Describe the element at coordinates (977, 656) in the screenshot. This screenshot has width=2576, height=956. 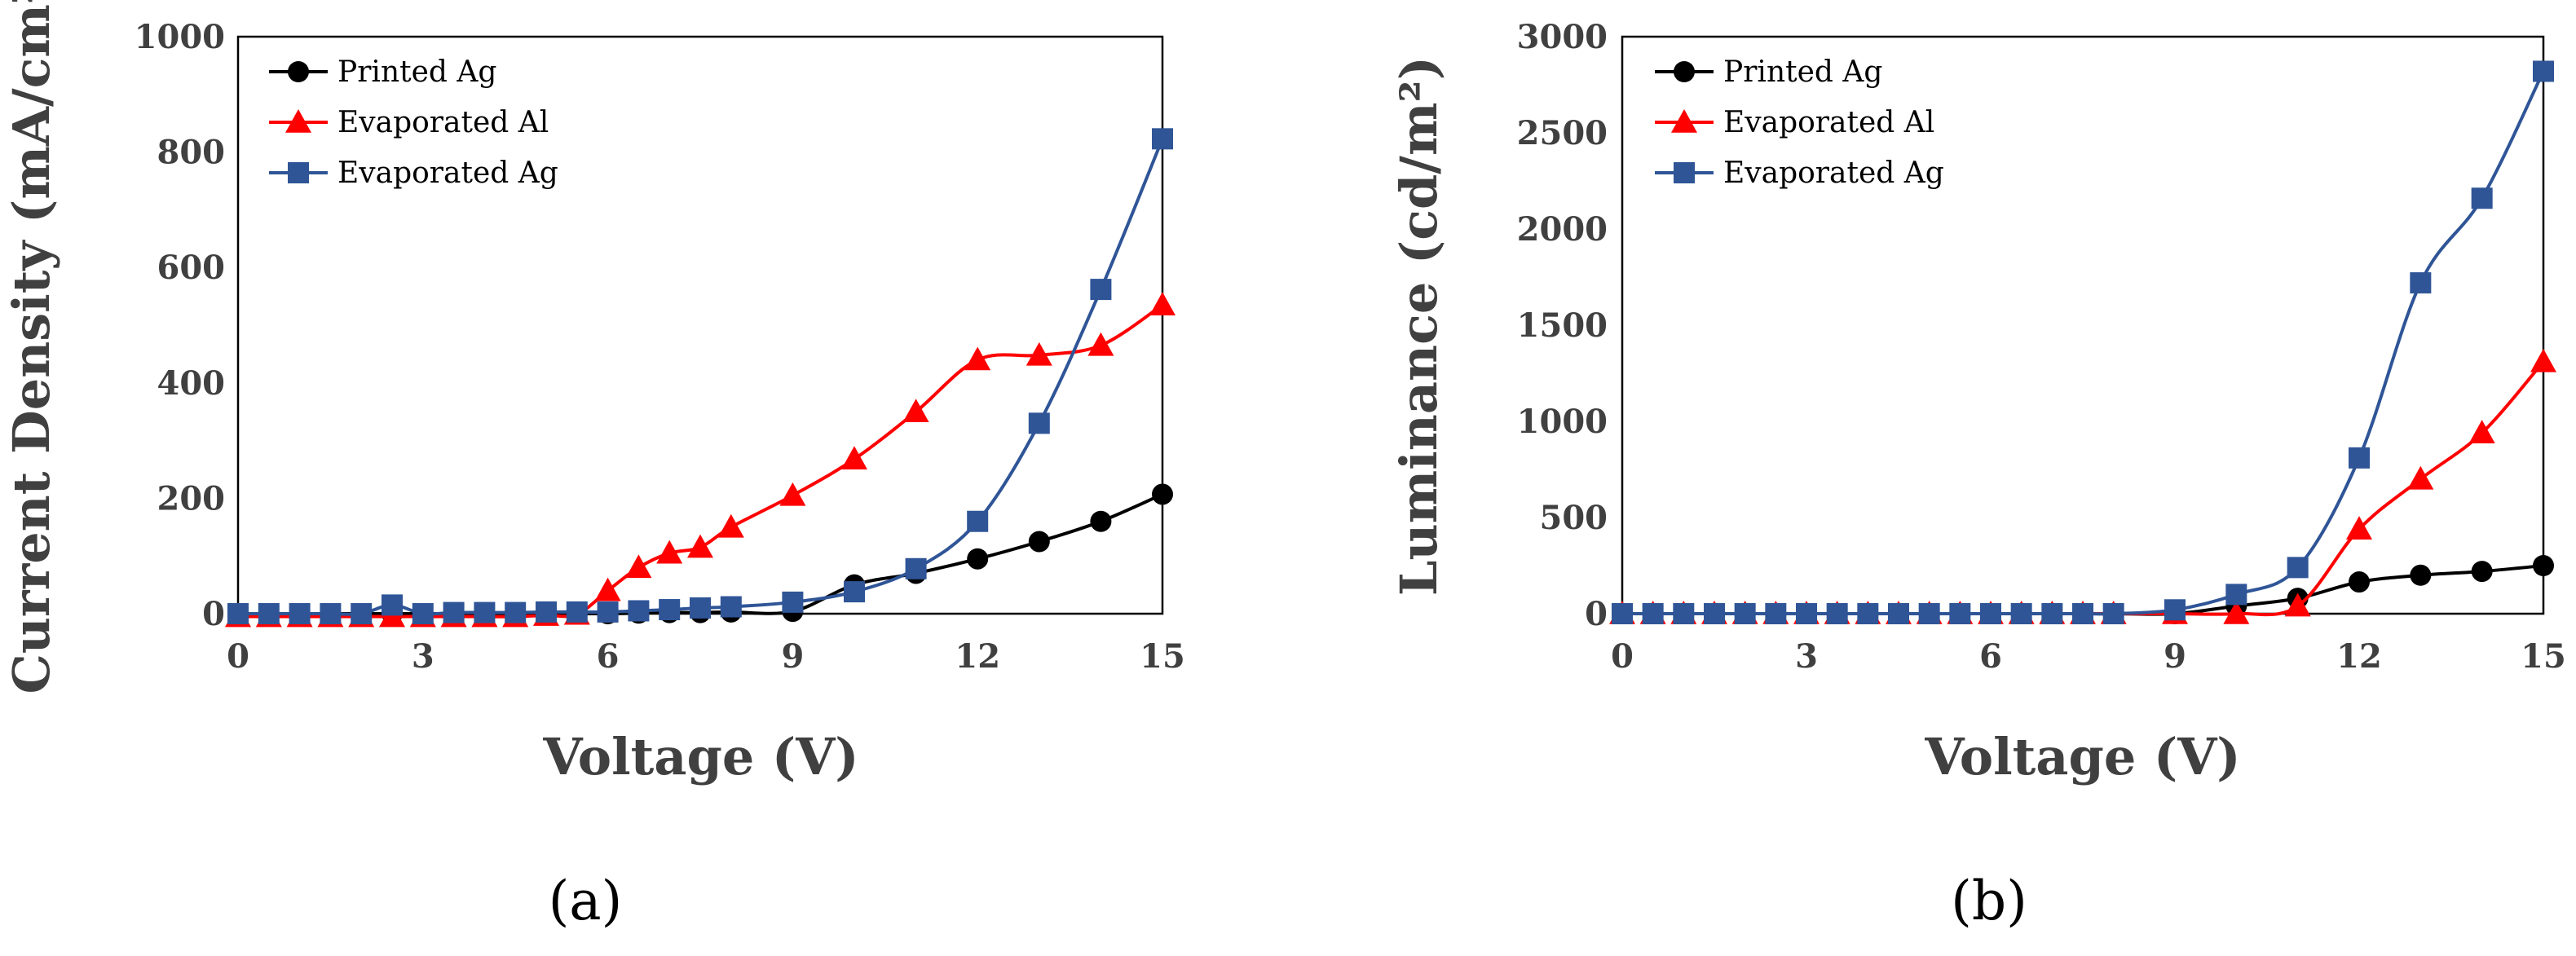
I see `x-tick-label: 12` at that location.